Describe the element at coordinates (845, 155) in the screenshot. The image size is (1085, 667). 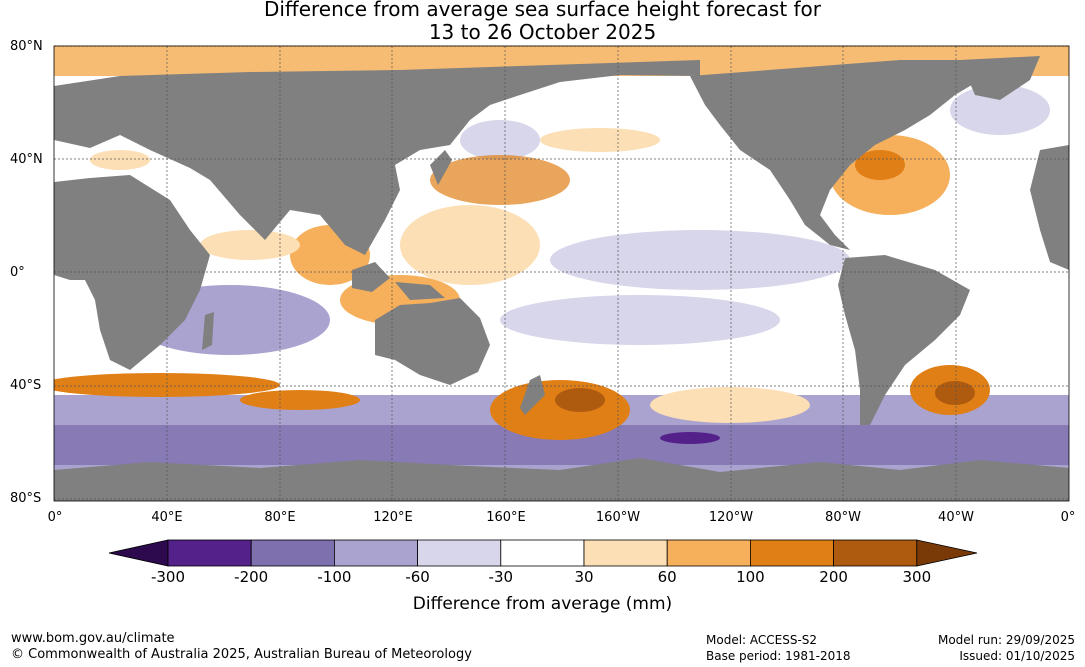
I see `north-america` at that location.